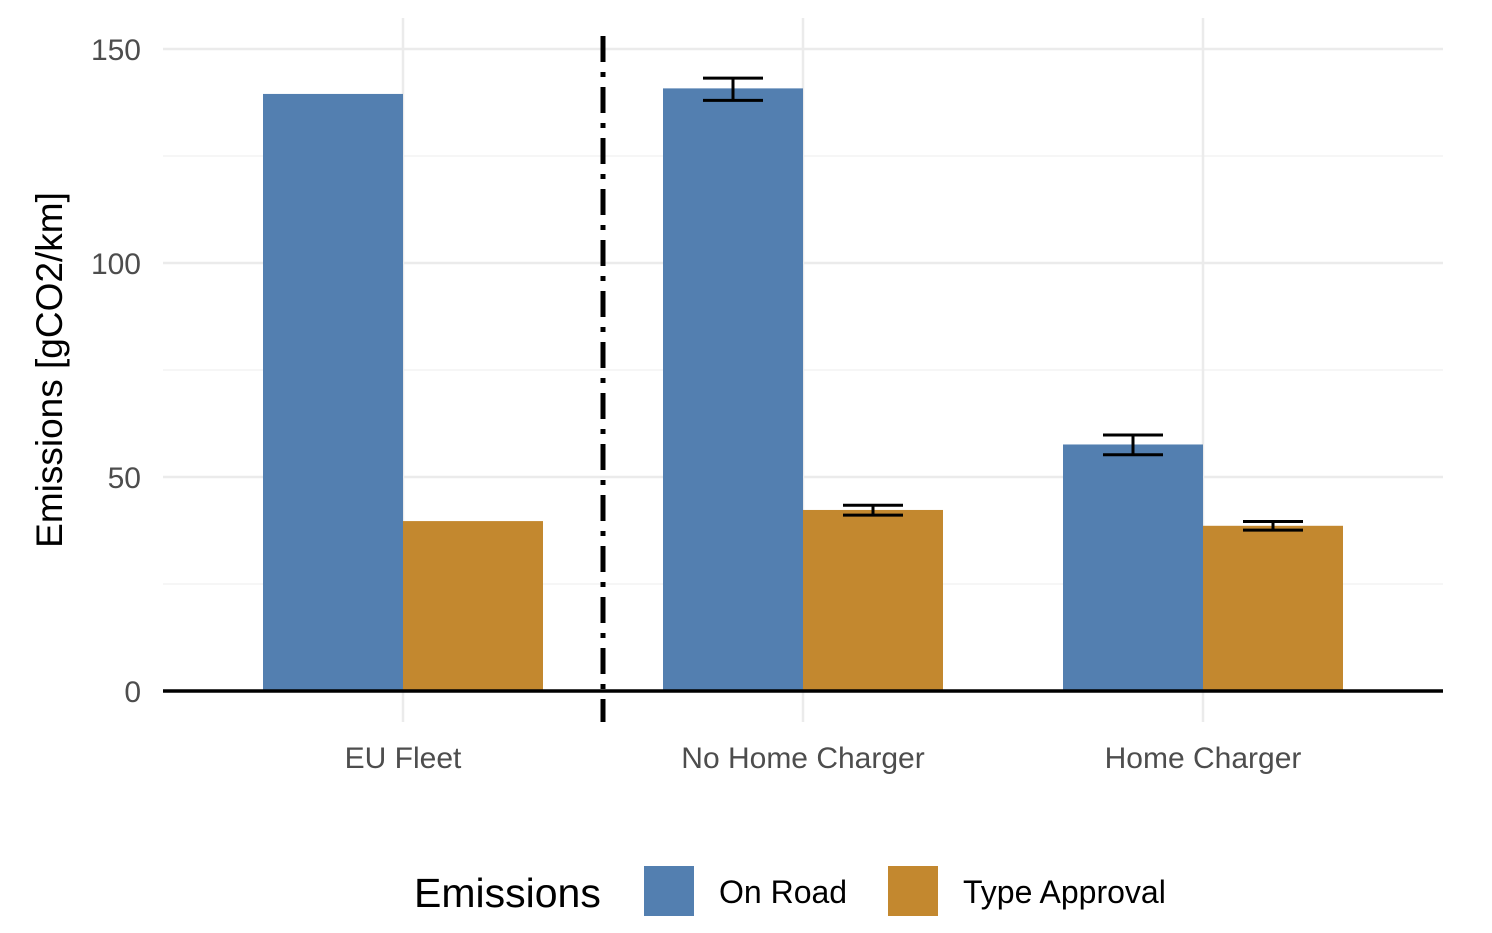  I want to click on legend-title: Emissions, so click(507, 893).